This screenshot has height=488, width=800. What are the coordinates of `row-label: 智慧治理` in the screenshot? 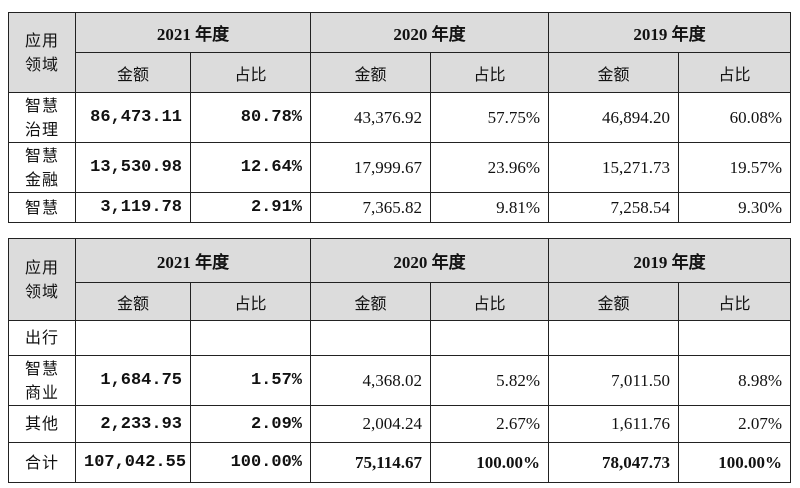 It's located at (42, 117).